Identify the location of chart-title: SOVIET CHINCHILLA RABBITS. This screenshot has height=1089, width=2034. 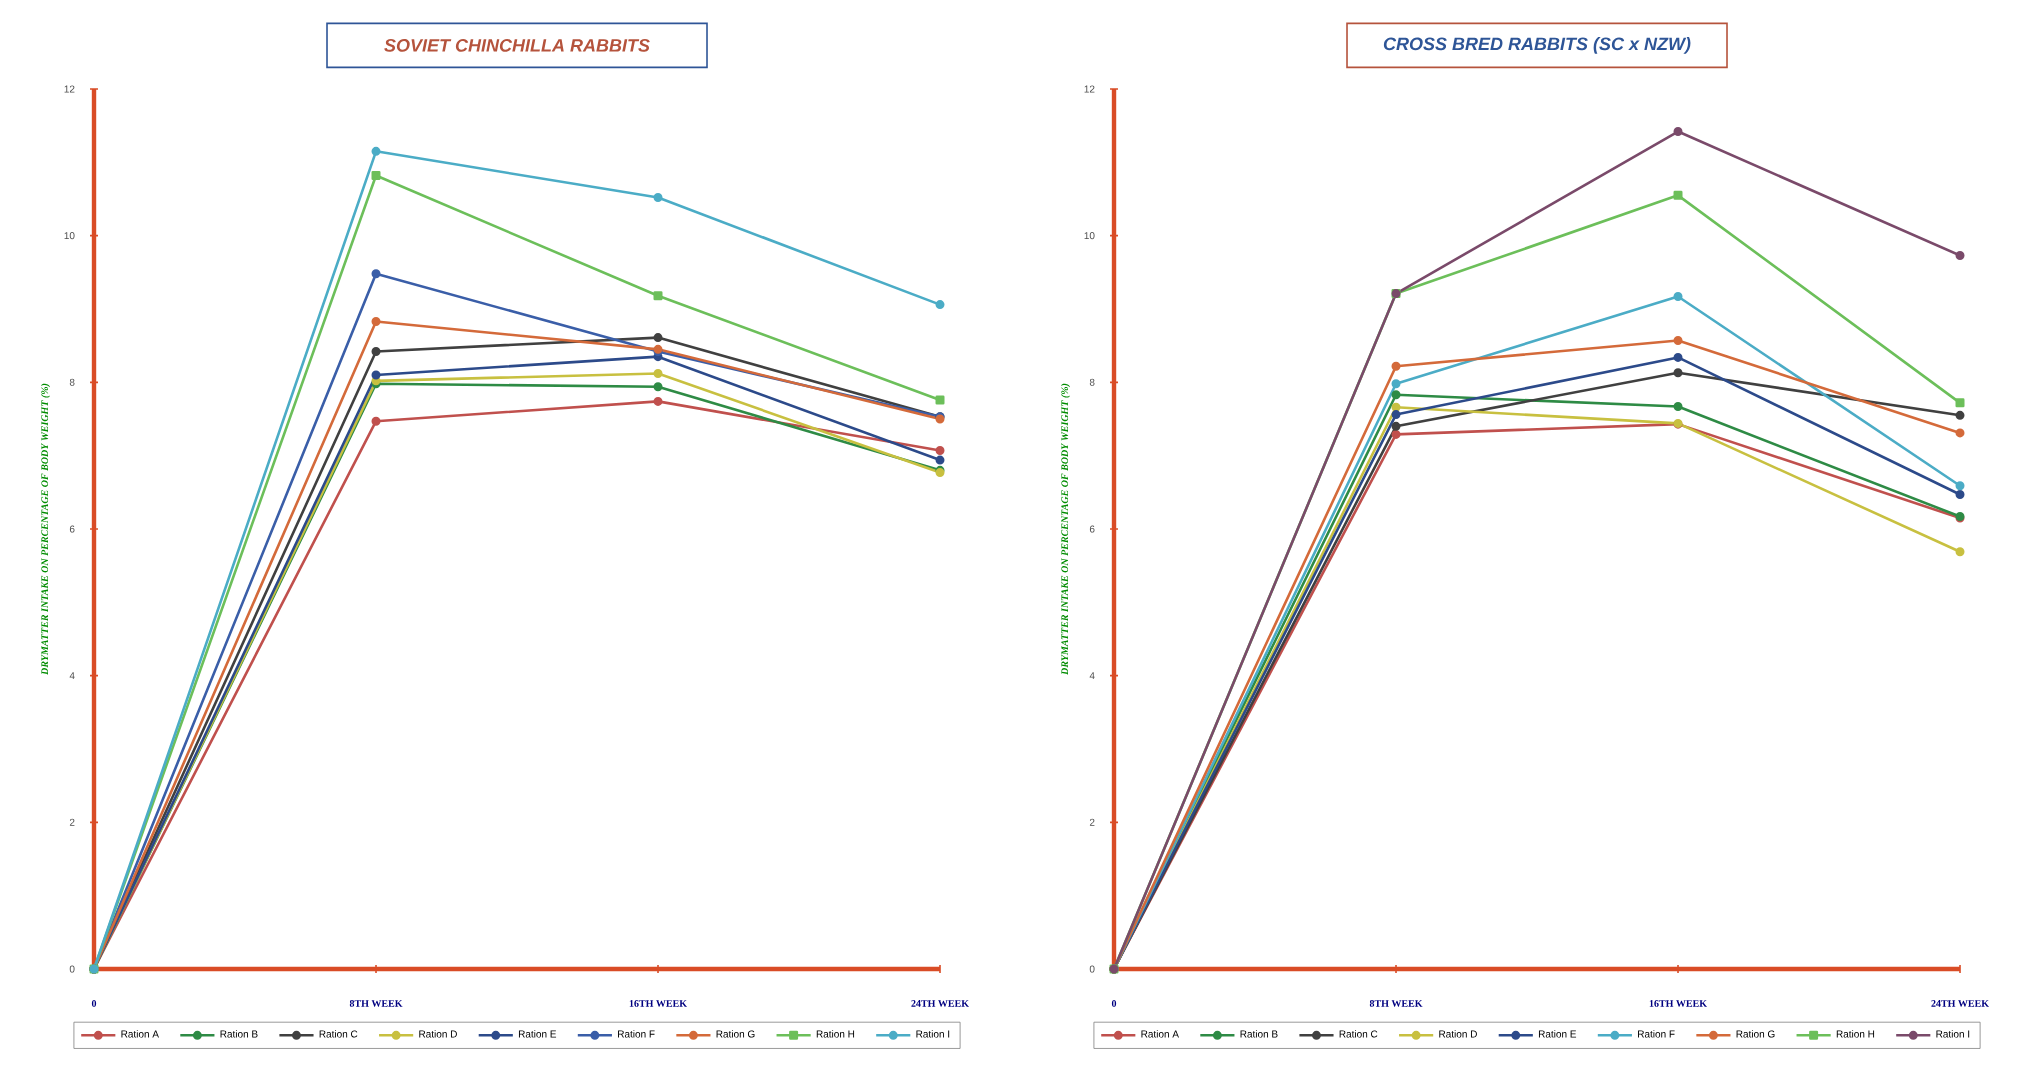
(517, 45).